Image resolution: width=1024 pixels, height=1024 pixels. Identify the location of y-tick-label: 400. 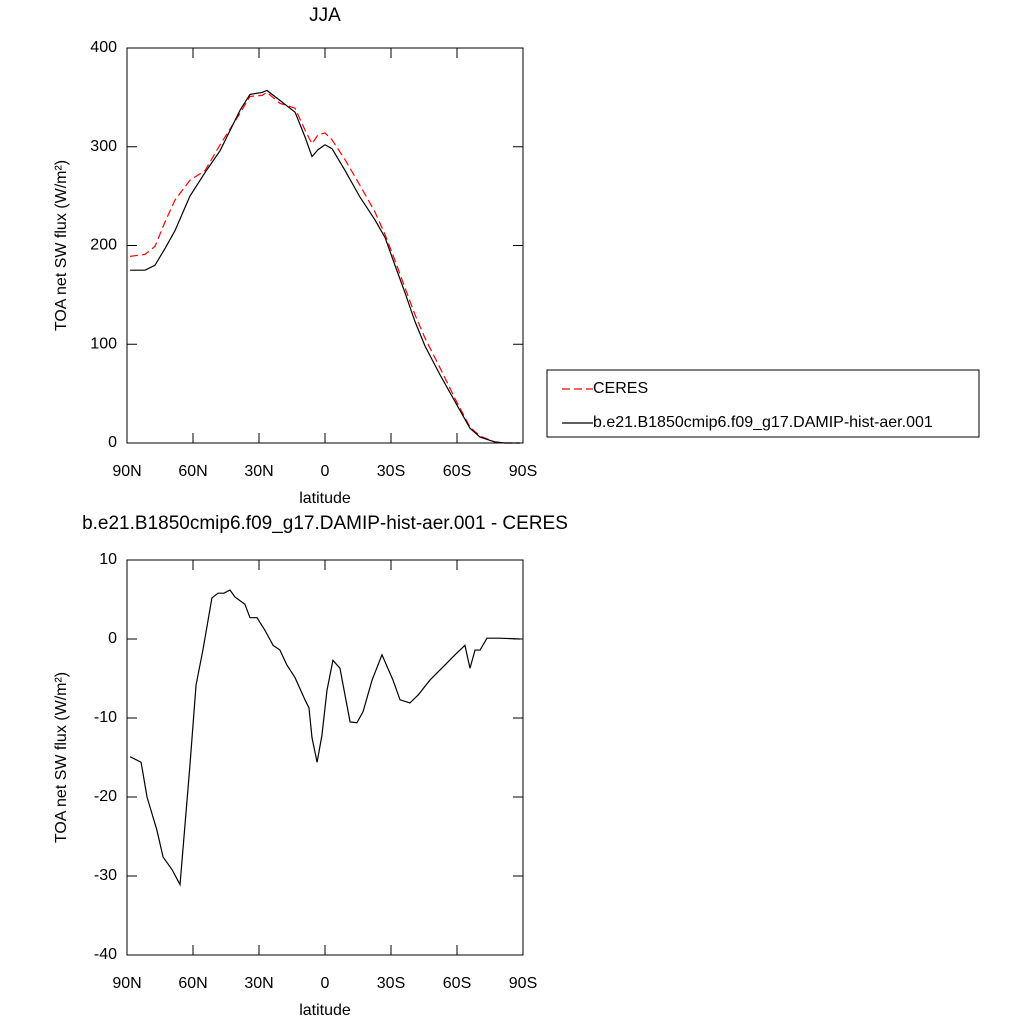
(103, 47).